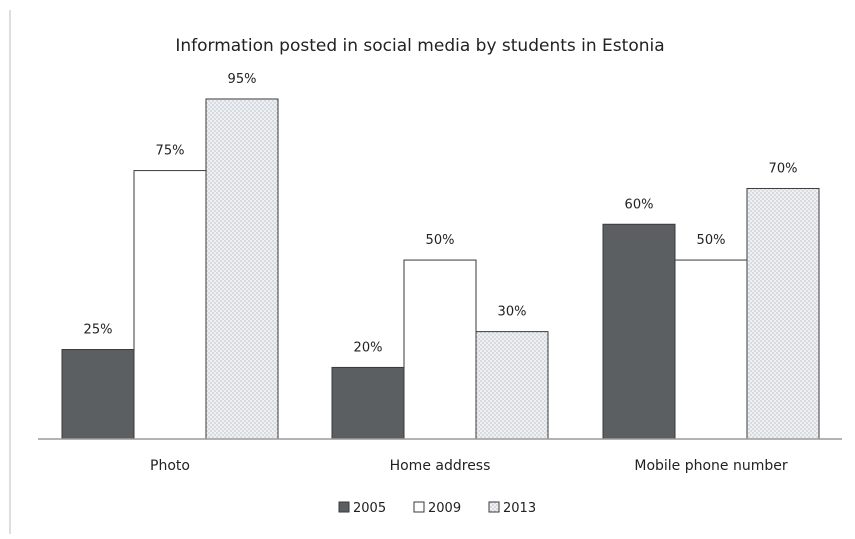  Describe the element at coordinates (494, 507) in the screenshot. I see `legend-swatch-2013` at that location.